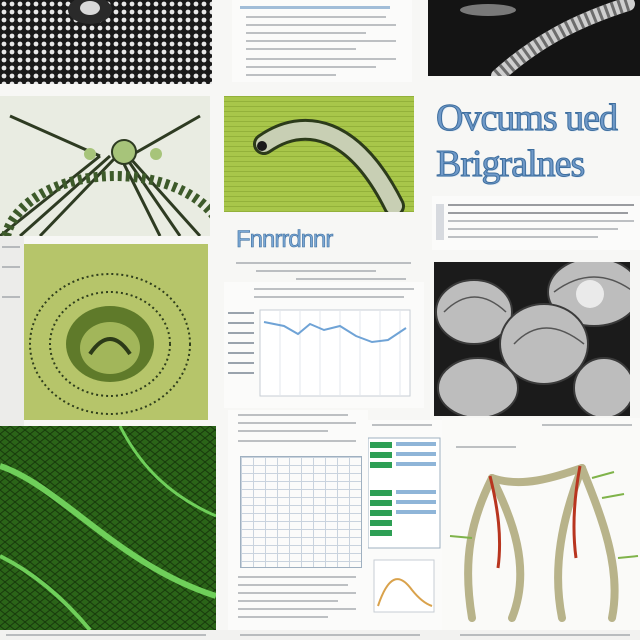 The height and width of the screenshot is (640, 640). Describe the element at coordinates (547, 38) in the screenshot. I see `serpent-creature-icon` at that location.